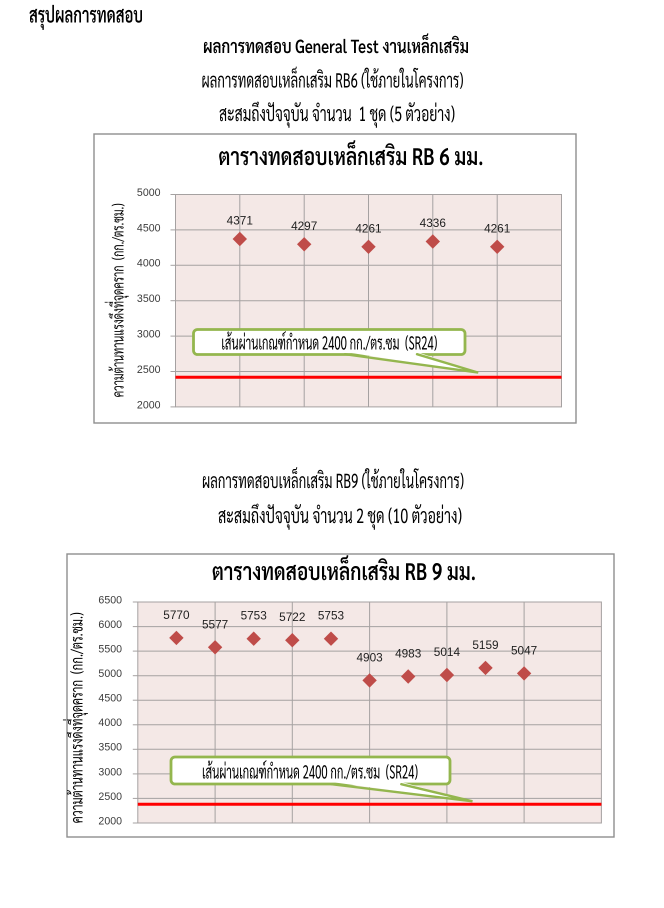 The height and width of the screenshot is (908, 664). What do you see at coordinates (292, 617) in the screenshot?
I see `svg-text: 5722` at bounding box center [292, 617].